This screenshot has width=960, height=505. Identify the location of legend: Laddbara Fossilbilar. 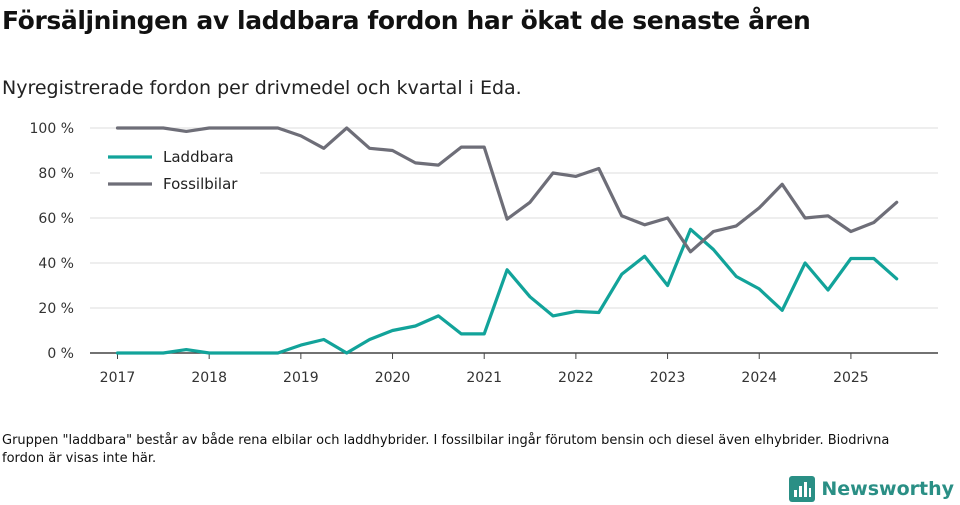
(180, 170).